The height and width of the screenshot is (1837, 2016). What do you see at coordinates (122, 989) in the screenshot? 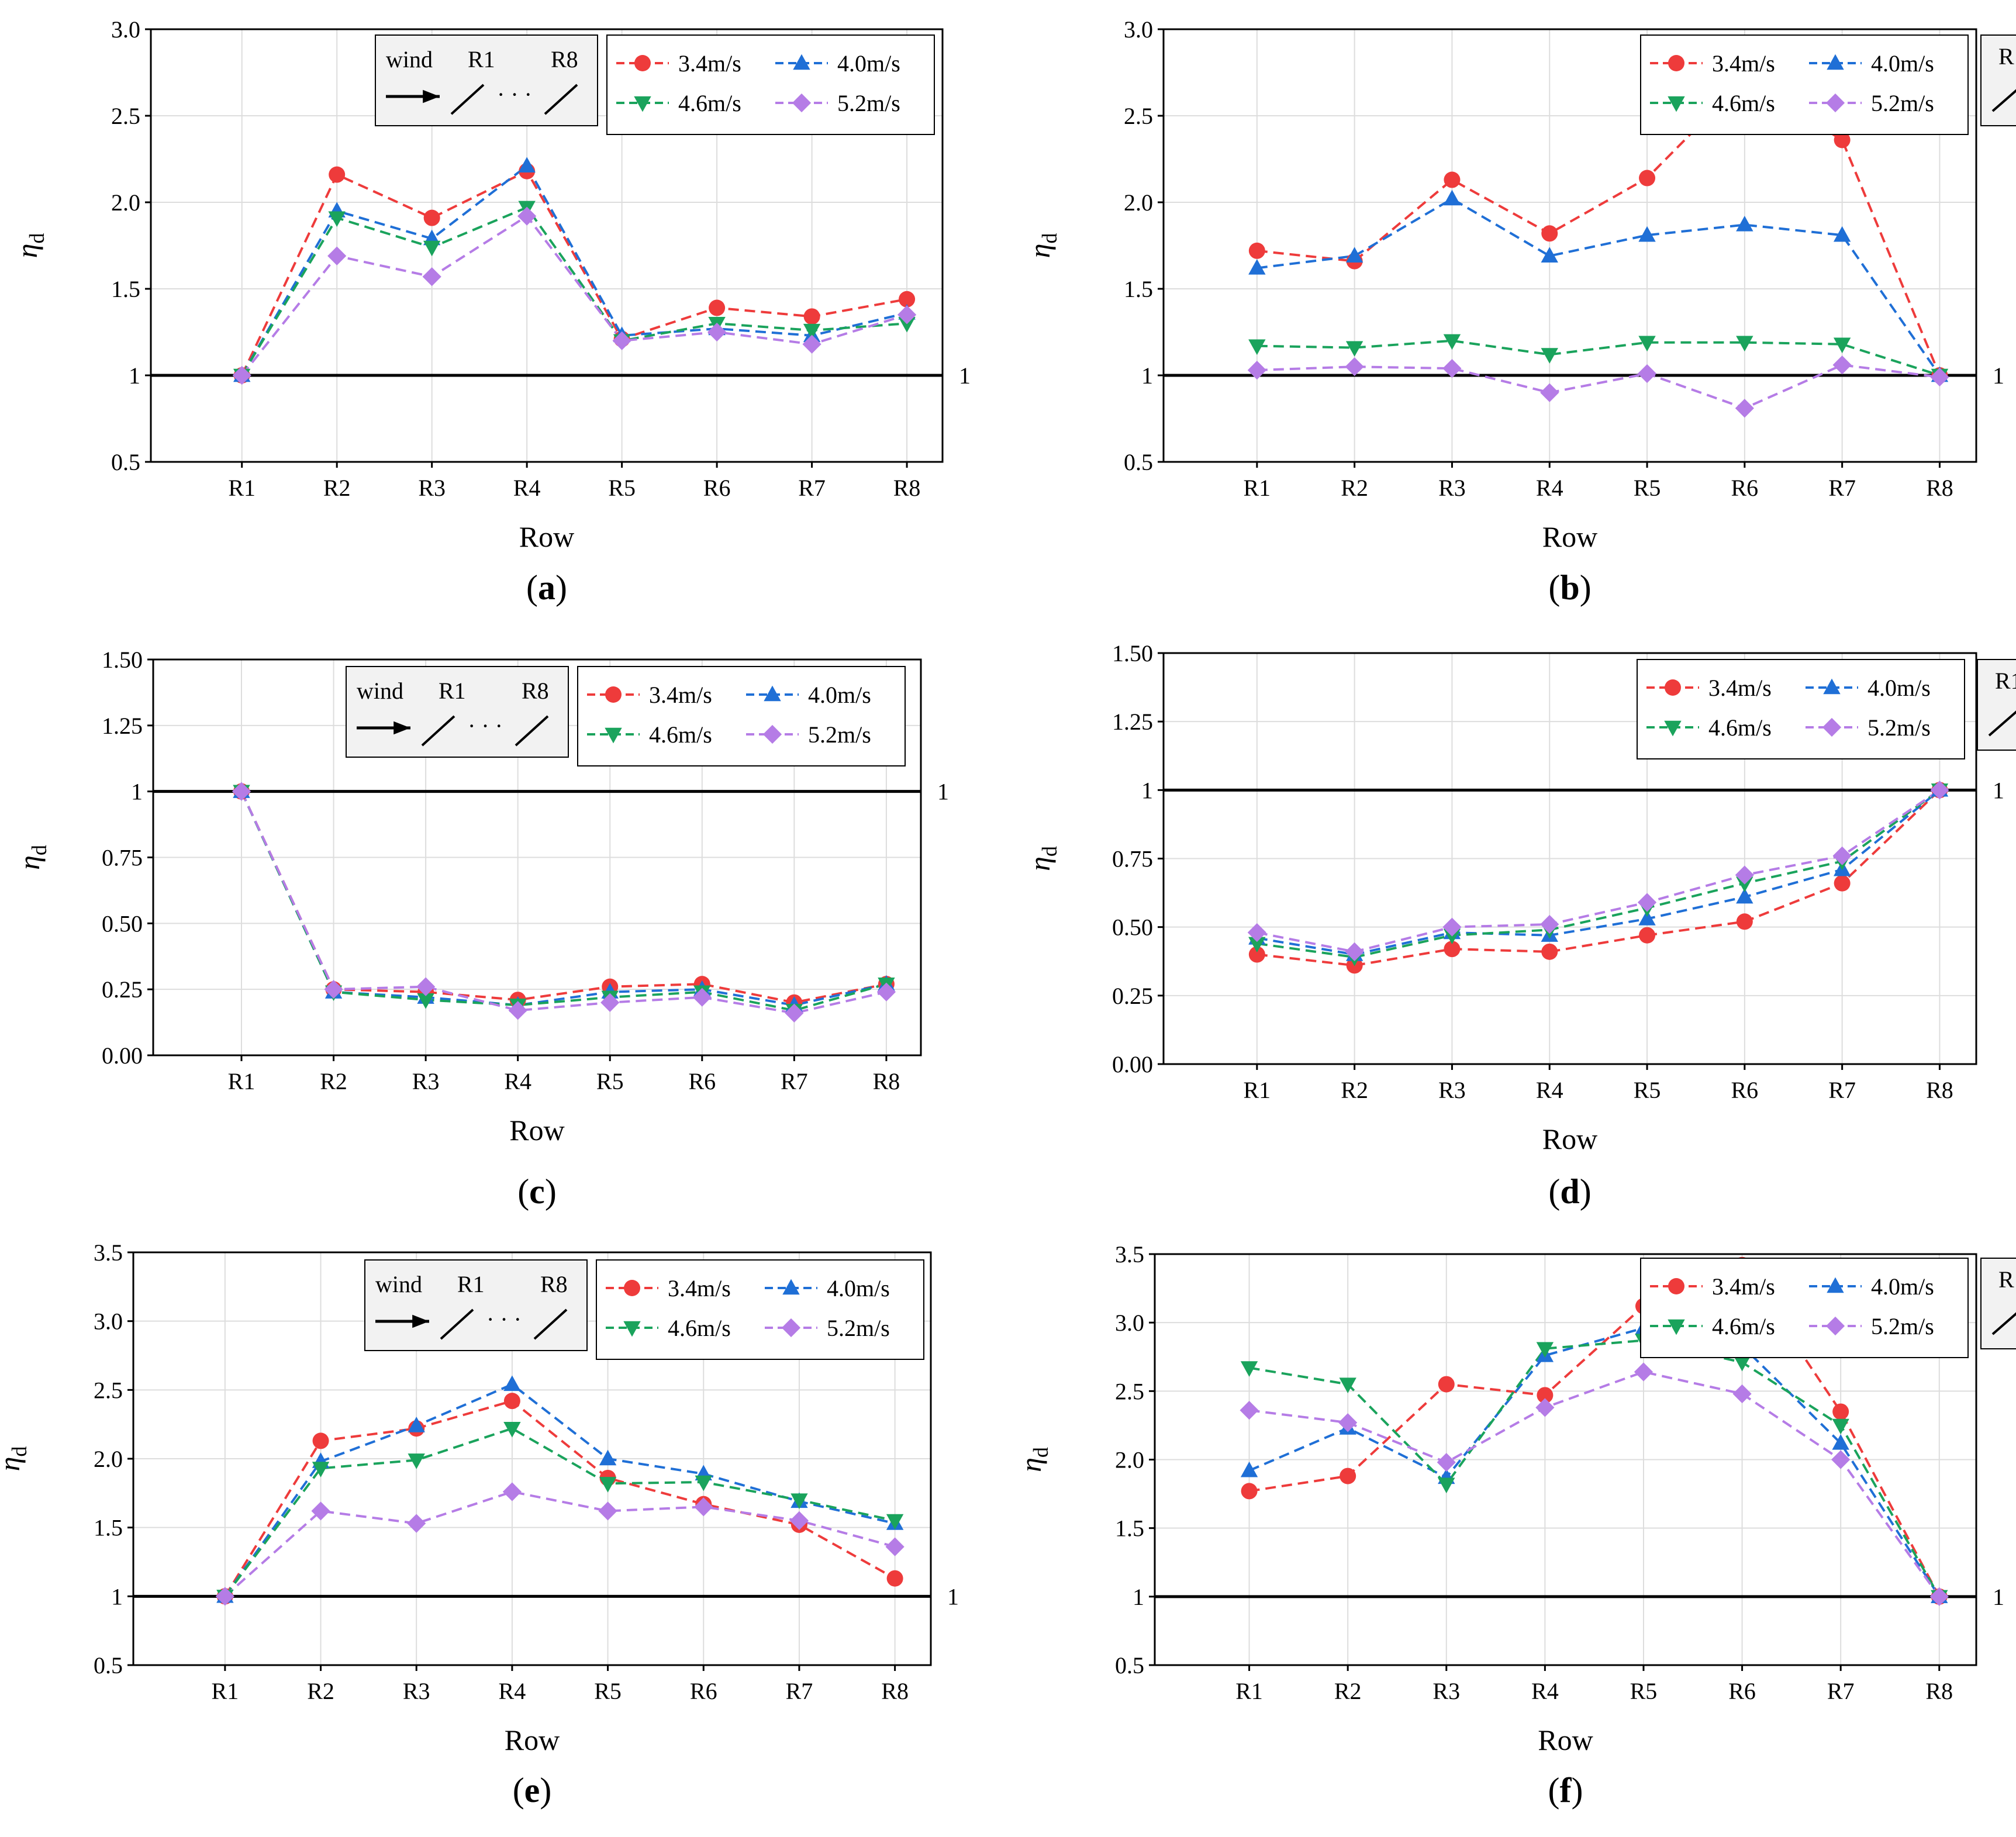
I see `y-tick-label: 0.25` at bounding box center [122, 989].